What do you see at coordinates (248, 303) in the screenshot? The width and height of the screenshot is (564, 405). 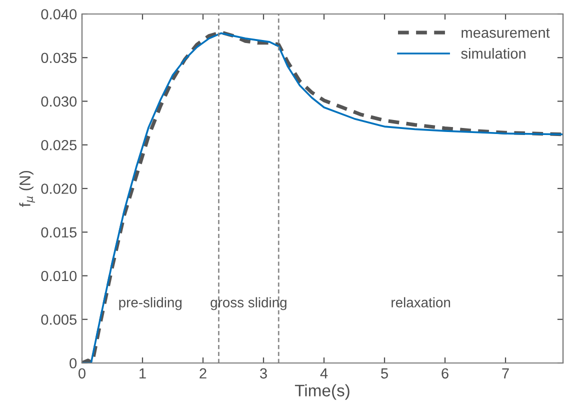 I see `annotation: gross sliding` at bounding box center [248, 303].